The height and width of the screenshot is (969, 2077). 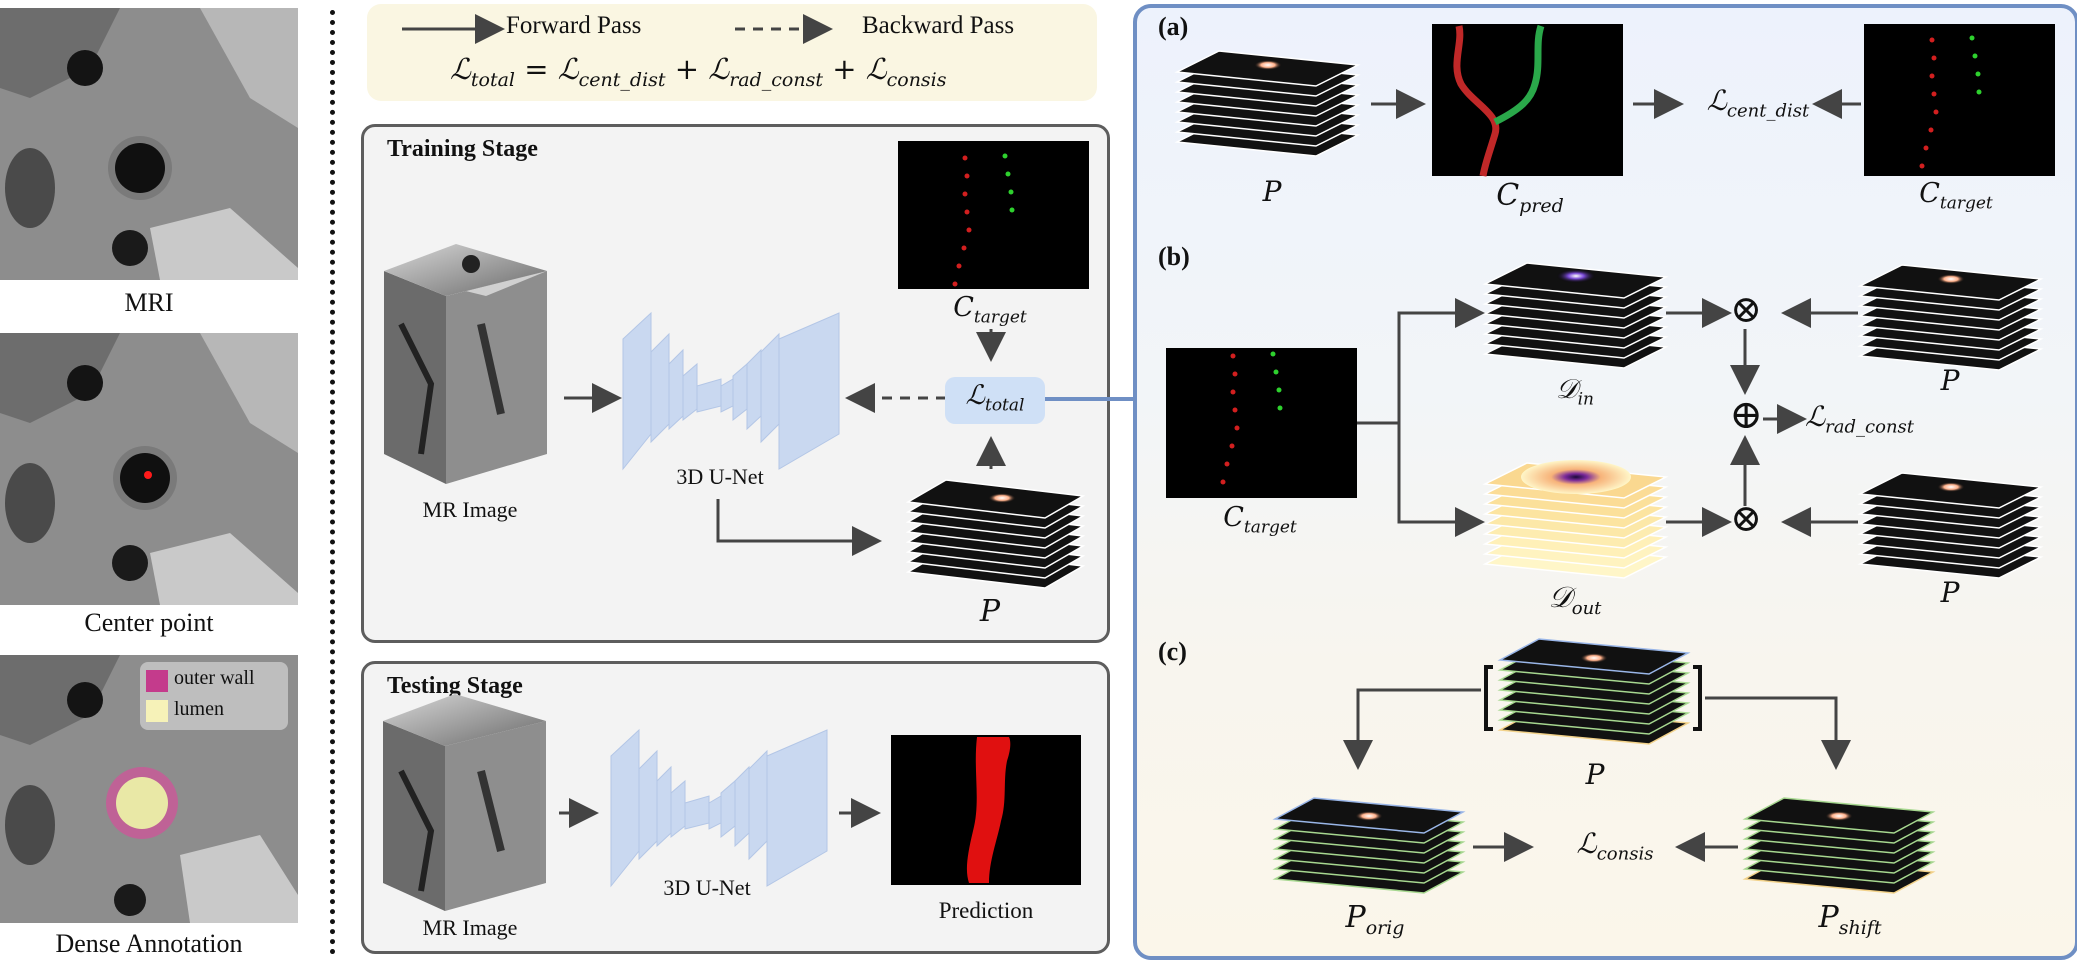 I want to click on column-divider, so click(x=332, y=482).